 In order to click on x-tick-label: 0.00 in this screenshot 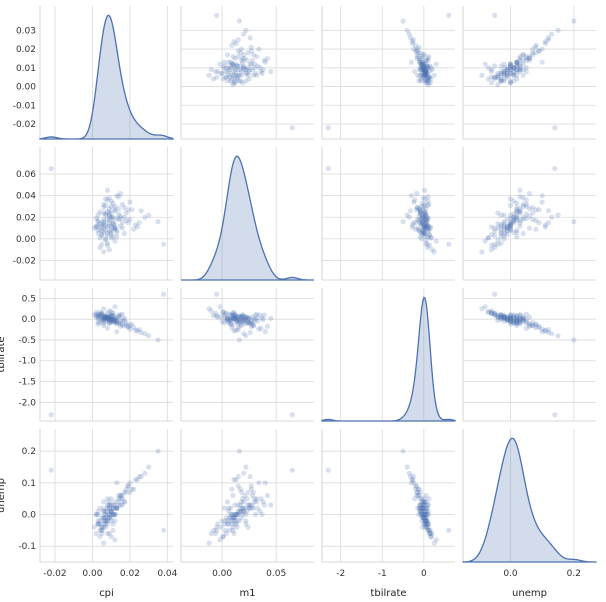, I will do `click(222, 574)`.